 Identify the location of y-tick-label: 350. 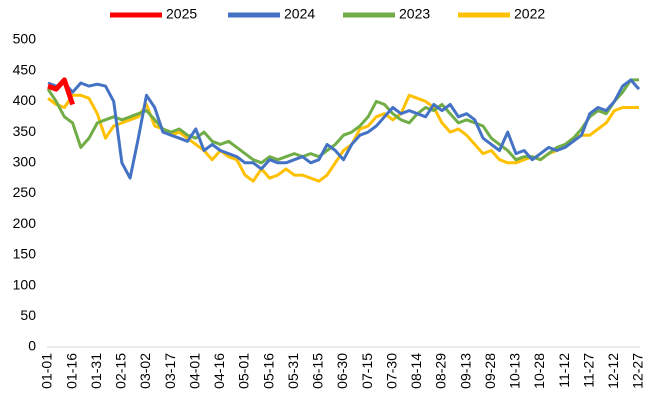
(25, 131).